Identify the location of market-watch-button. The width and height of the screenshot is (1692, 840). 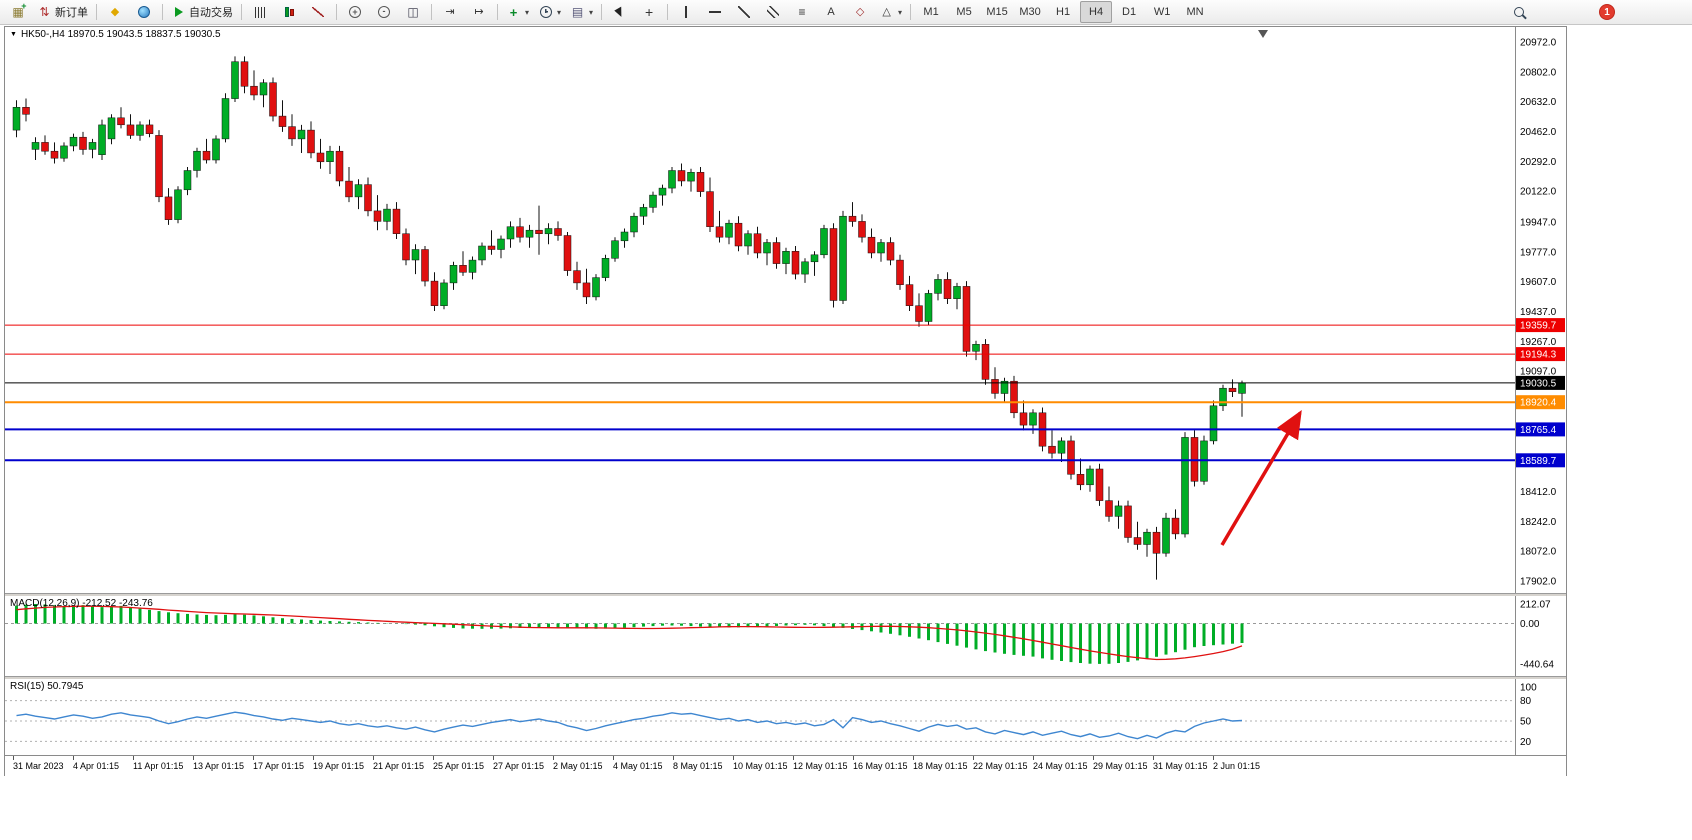
(115, 12).